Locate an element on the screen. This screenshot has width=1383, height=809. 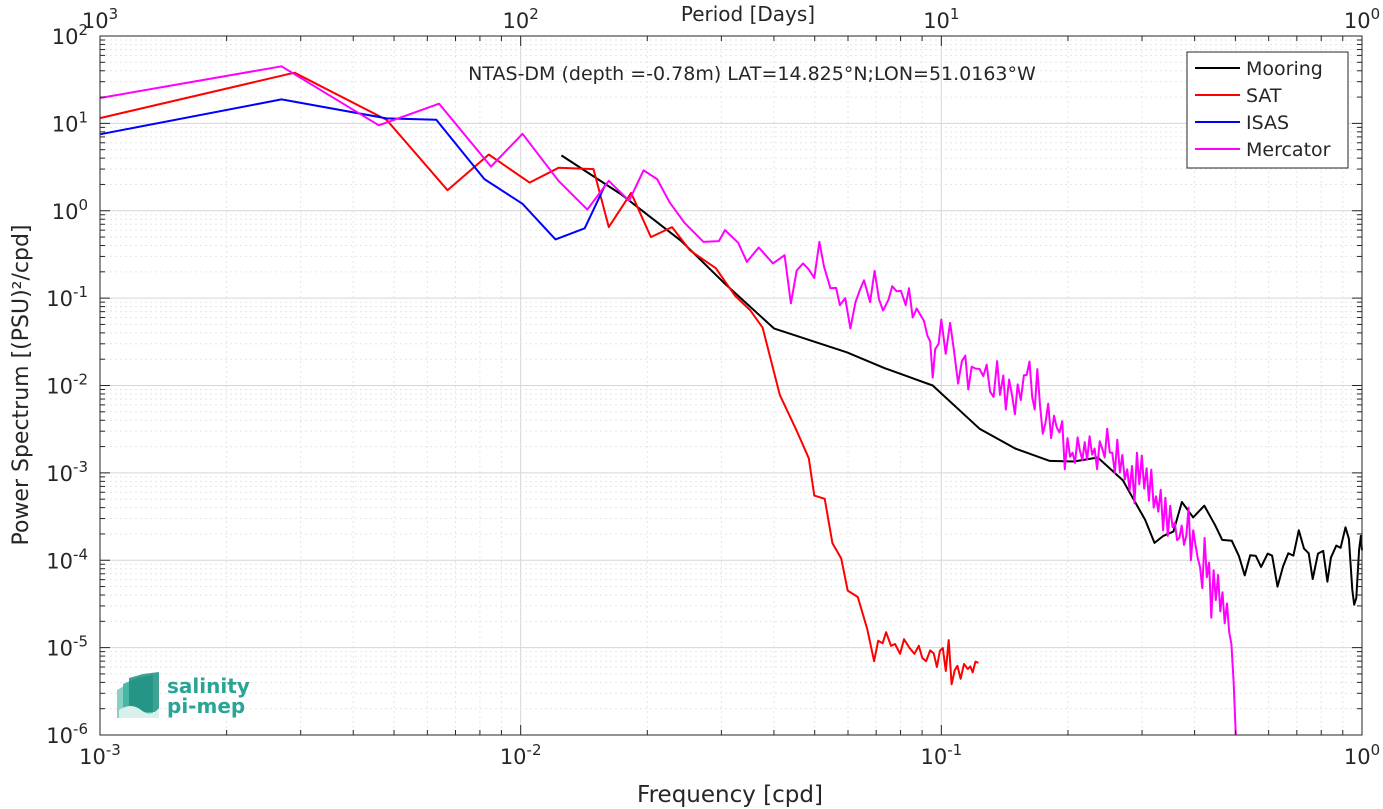
legend: Mooring SAT ISAS Mercator is located at coordinates (1267, 110).